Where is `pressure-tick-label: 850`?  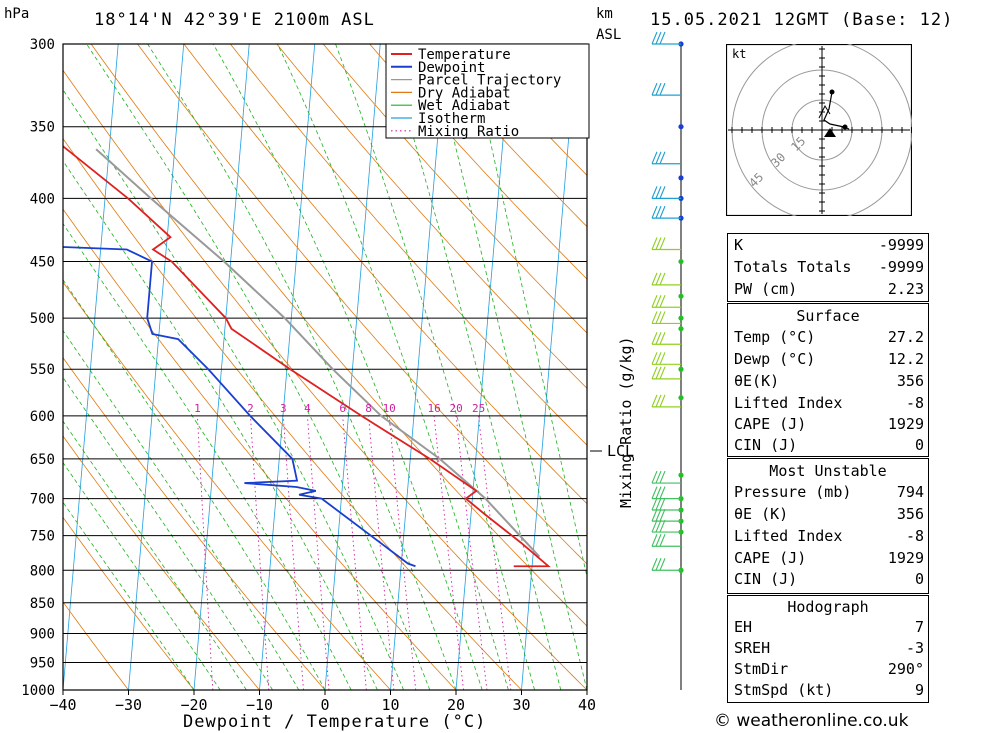
pressure-tick-label: 850 is located at coordinates (42, 604).